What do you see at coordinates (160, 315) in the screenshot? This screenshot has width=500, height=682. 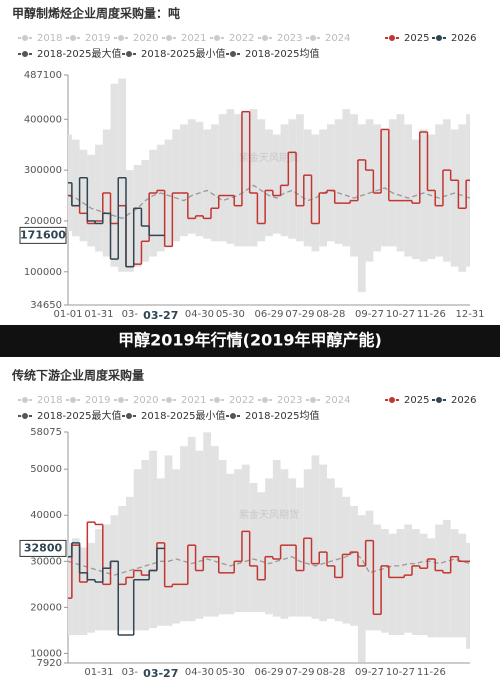 I see `pointer-x-label: 03-27` at bounding box center [160, 315].